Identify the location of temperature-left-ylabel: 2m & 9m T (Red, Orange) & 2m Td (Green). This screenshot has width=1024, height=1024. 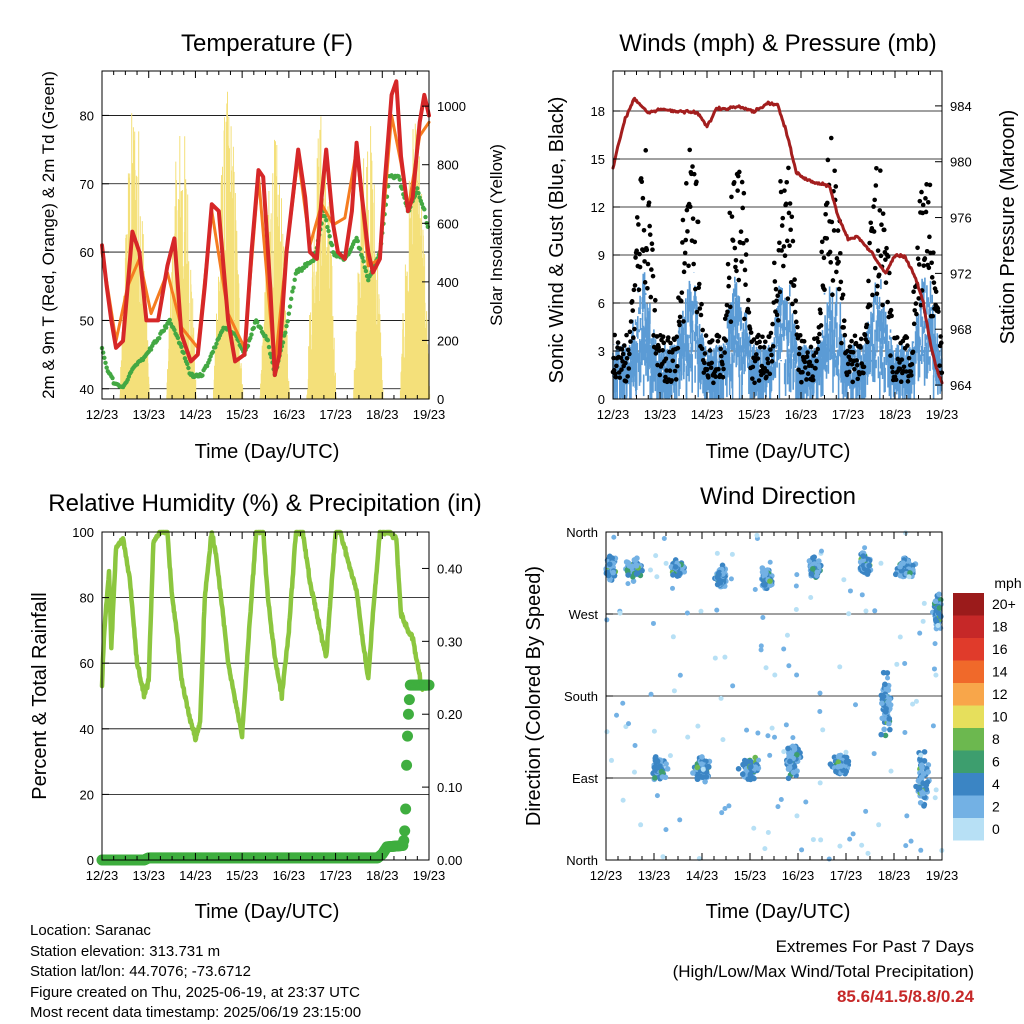
(48, 235).